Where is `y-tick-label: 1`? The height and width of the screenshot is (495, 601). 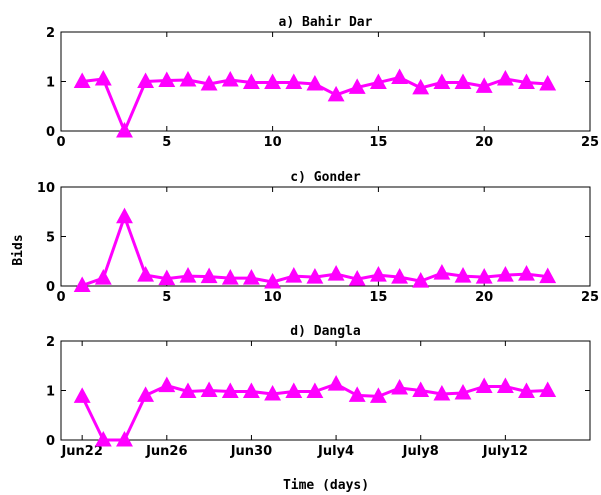
y-tick-label: 1 is located at coordinates (50, 392).